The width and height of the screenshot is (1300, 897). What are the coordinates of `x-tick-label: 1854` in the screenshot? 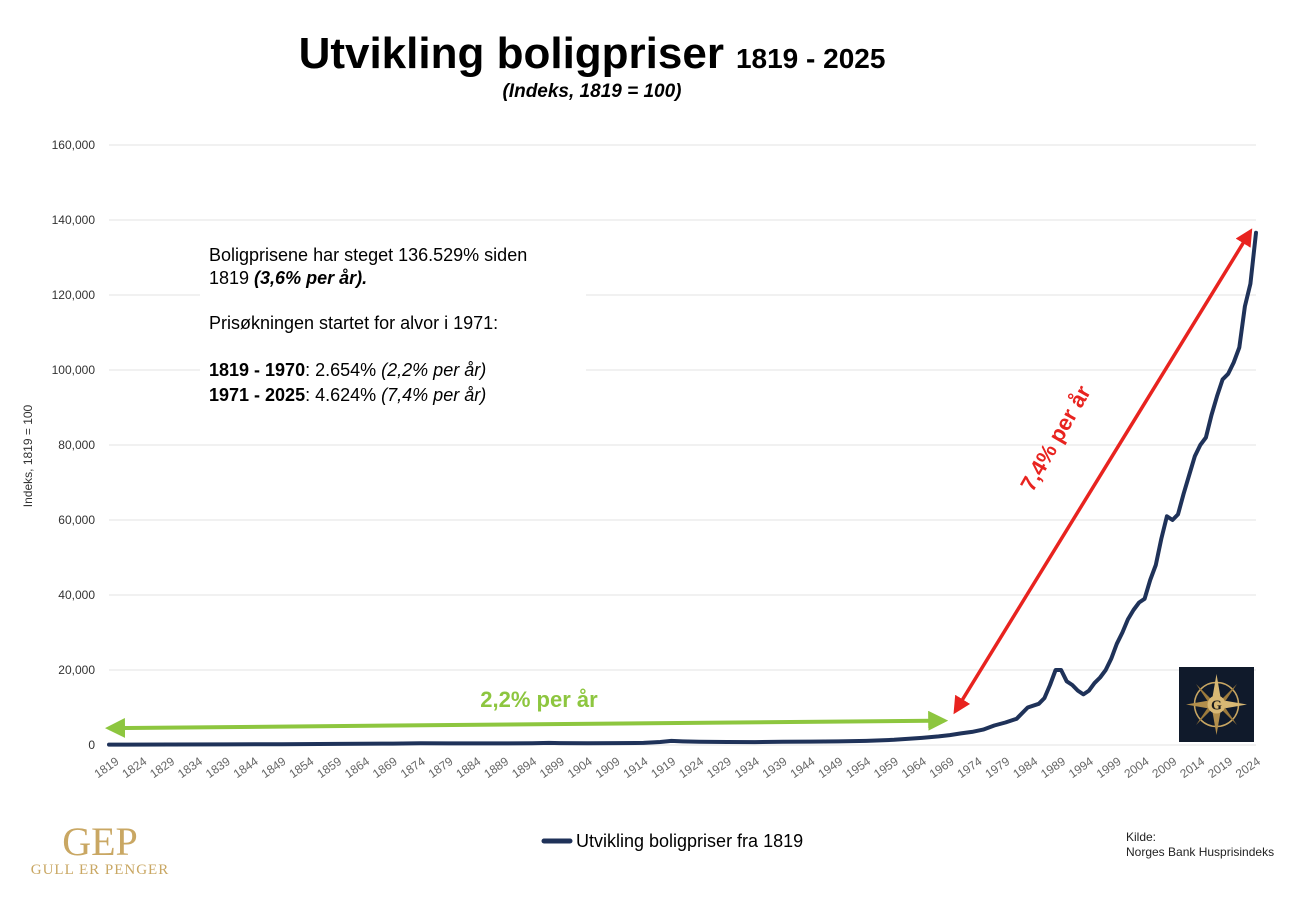 It's located at (301, 767).